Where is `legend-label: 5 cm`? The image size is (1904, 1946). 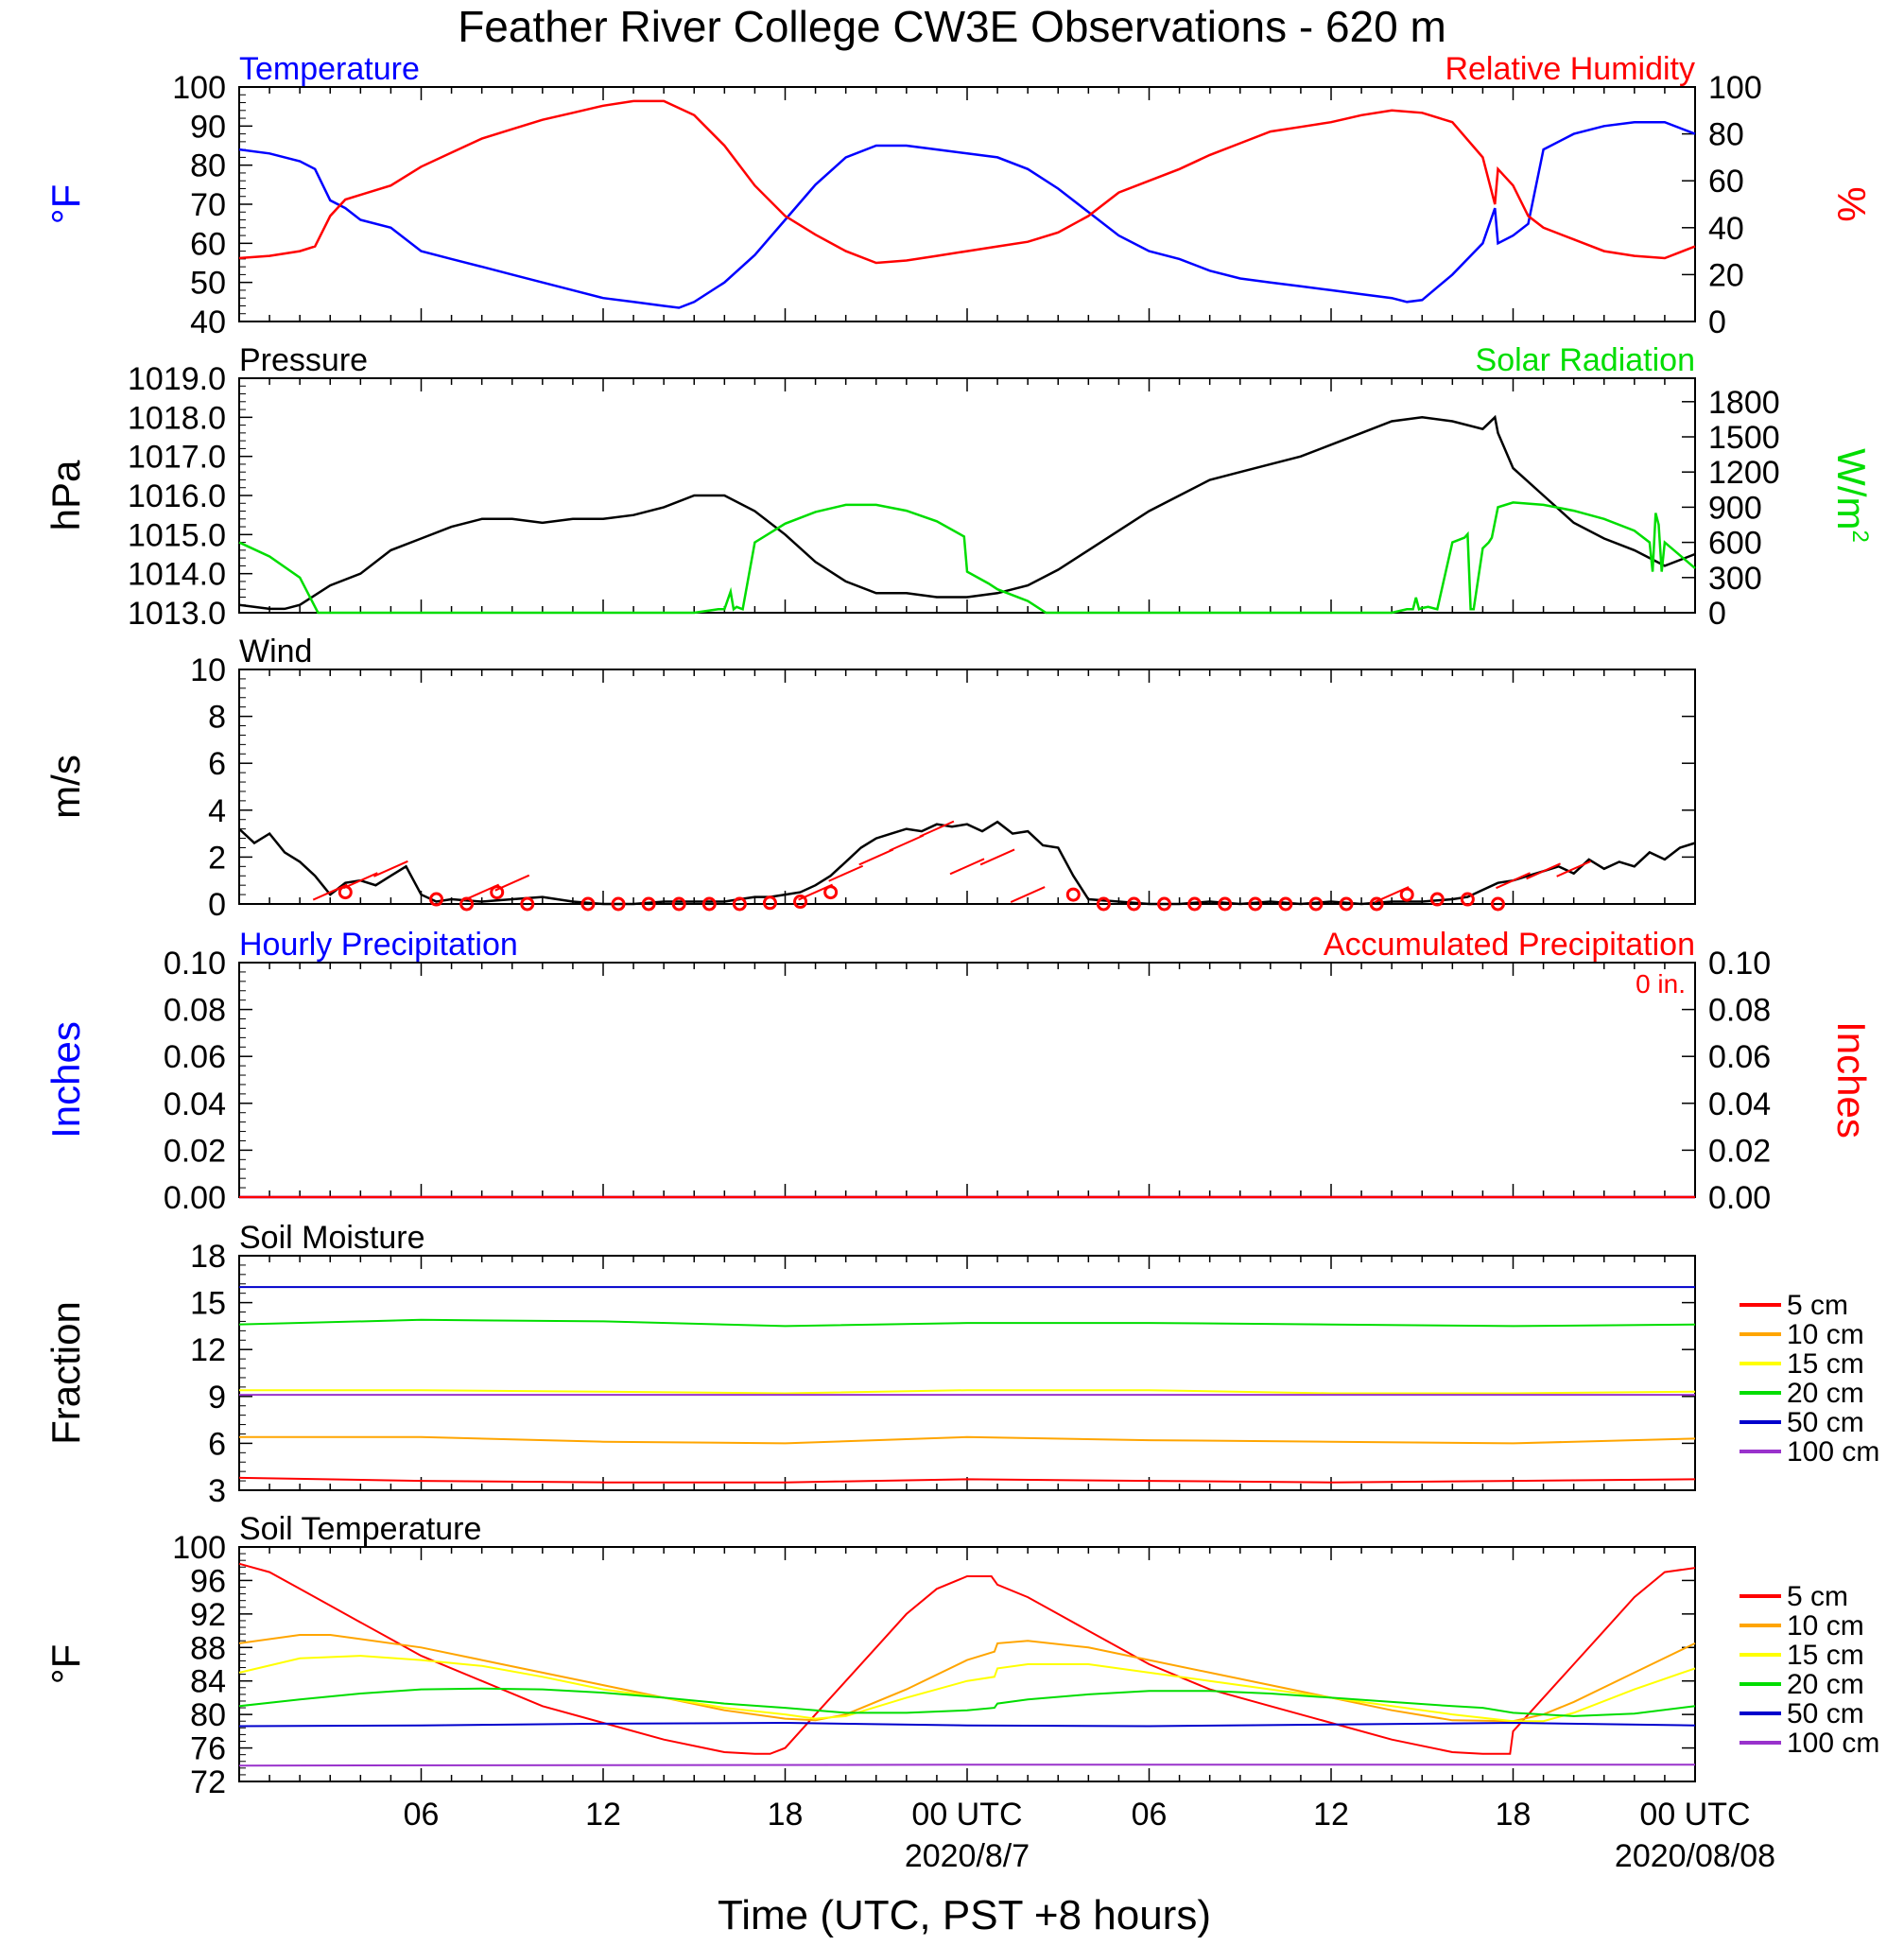
legend-label: 5 cm is located at coordinates (1818, 1597).